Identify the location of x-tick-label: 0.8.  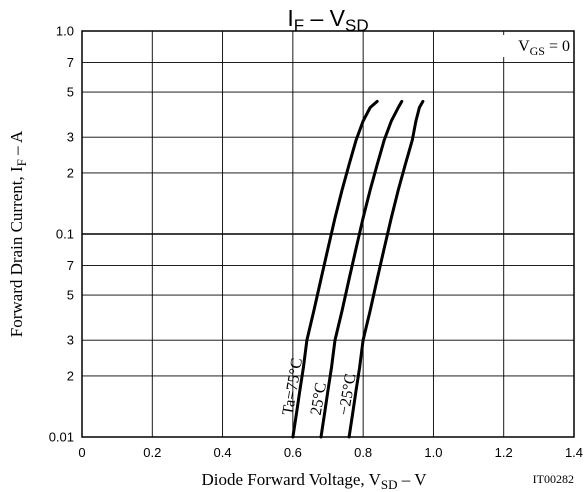
(363, 452).